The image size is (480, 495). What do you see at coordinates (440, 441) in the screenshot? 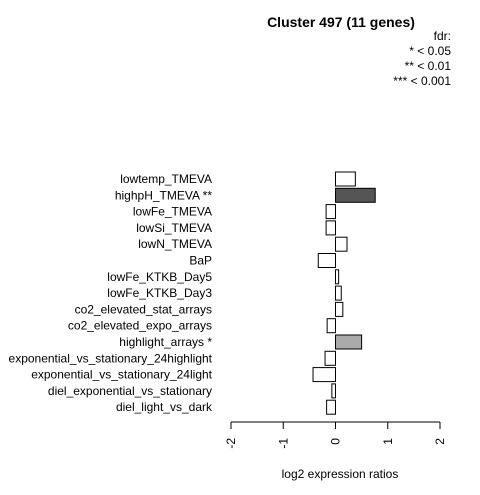
I see `x-tick-label: 2` at bounding box center [440, 441].